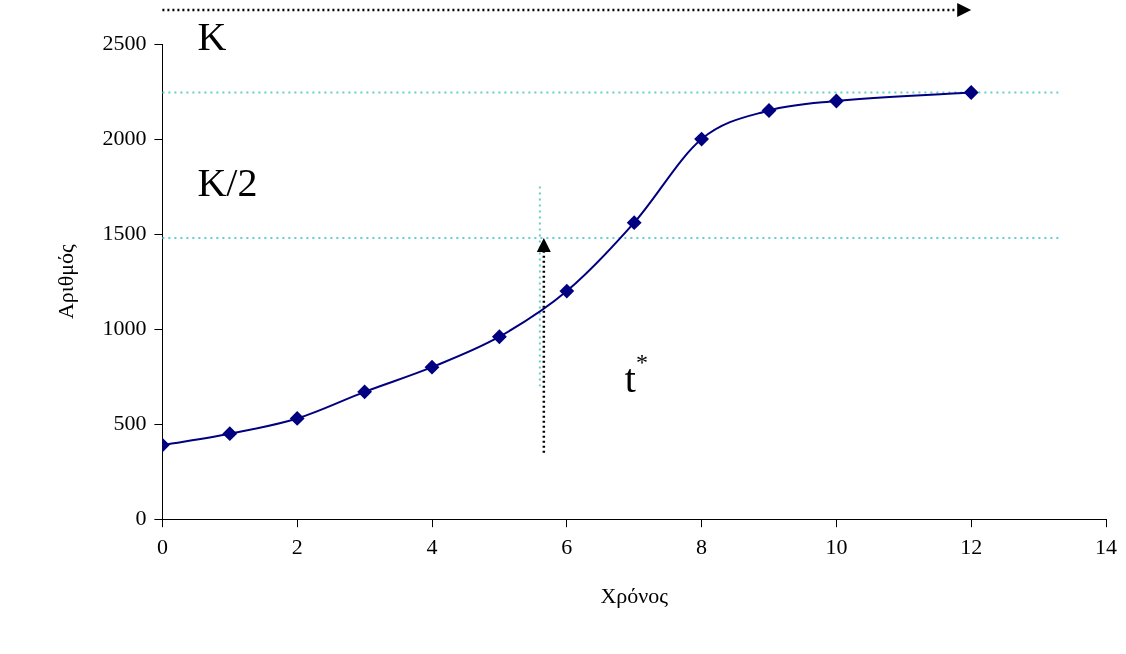 The height and width of the screenshot is (654, 1126). I want to click on y-tick-label: 500, so click(130, 422).